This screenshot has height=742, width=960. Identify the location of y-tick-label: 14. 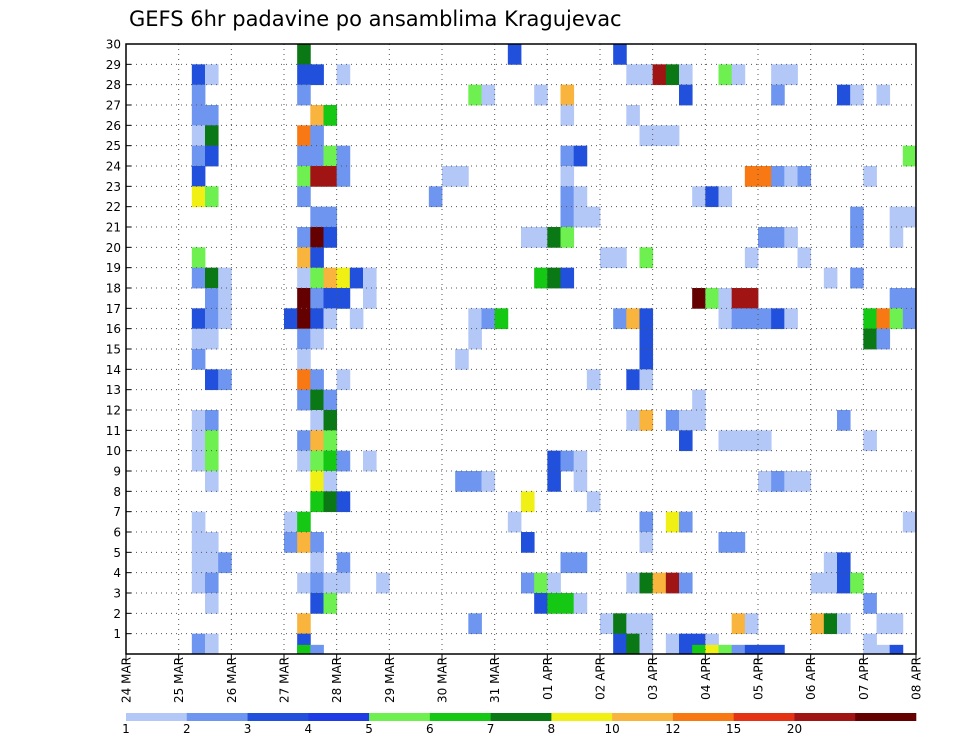
(113, 370).